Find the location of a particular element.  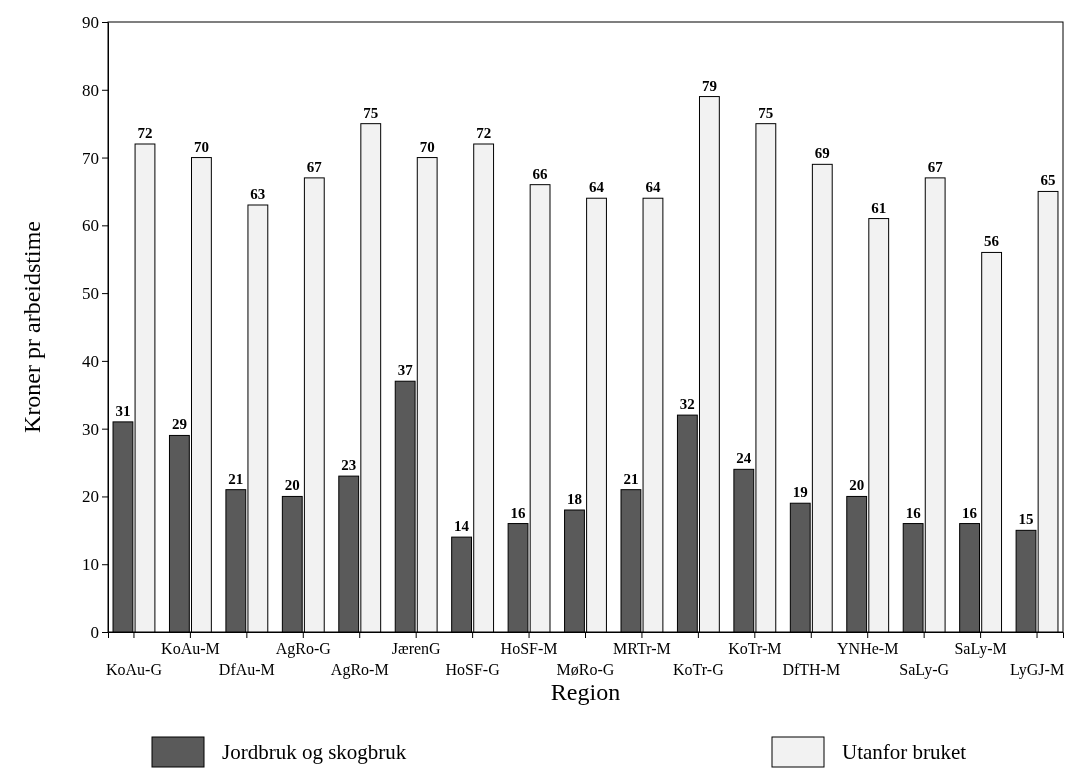

y-tick-label: 70 is located at coordinates (90, 158).